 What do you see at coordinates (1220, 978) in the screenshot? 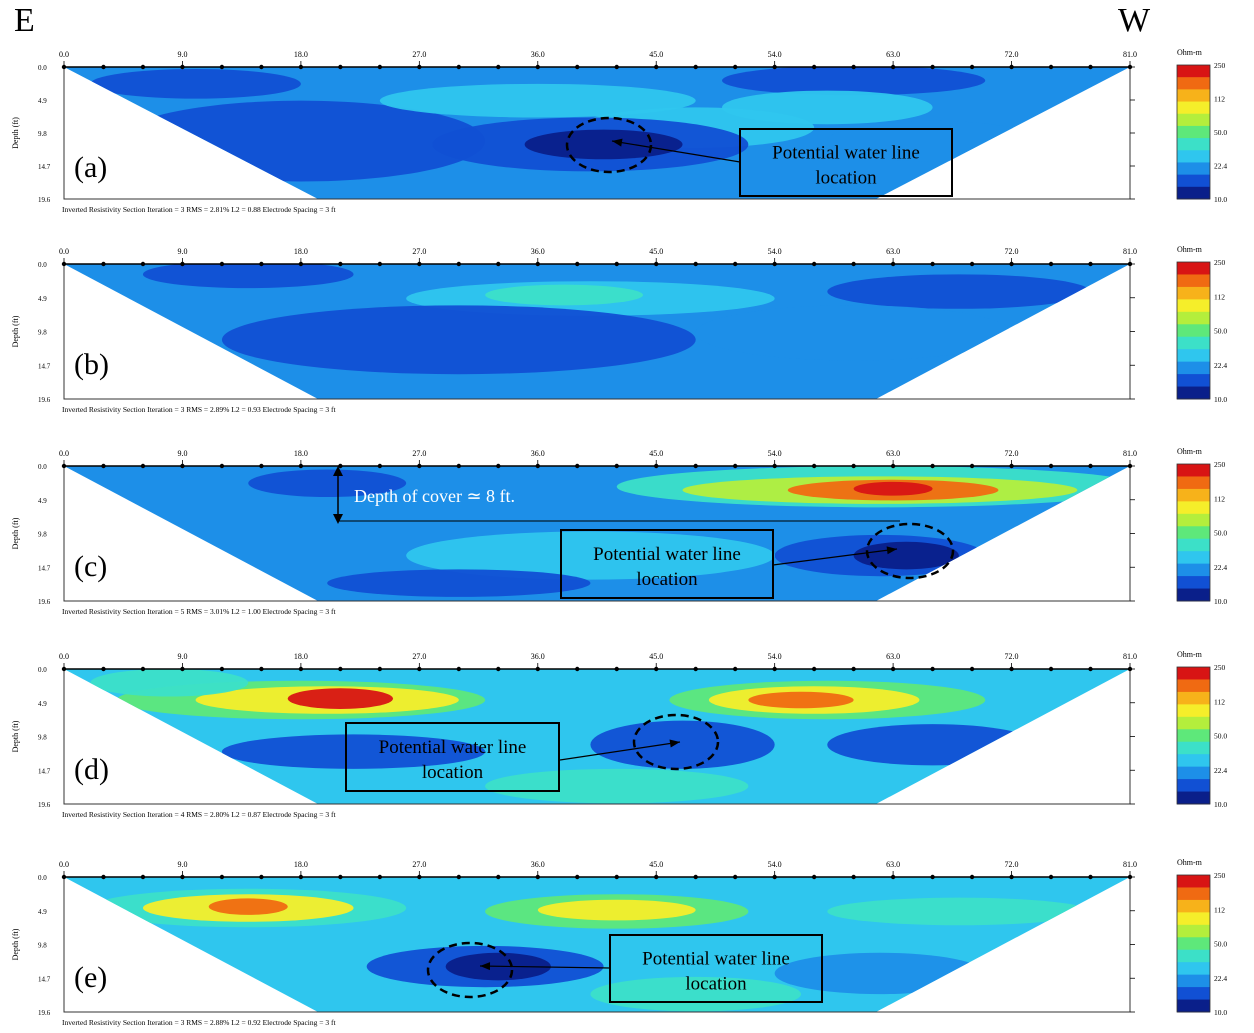
I see `colorbar-tick-label: 22.4` at bounding box center [1220, 978].